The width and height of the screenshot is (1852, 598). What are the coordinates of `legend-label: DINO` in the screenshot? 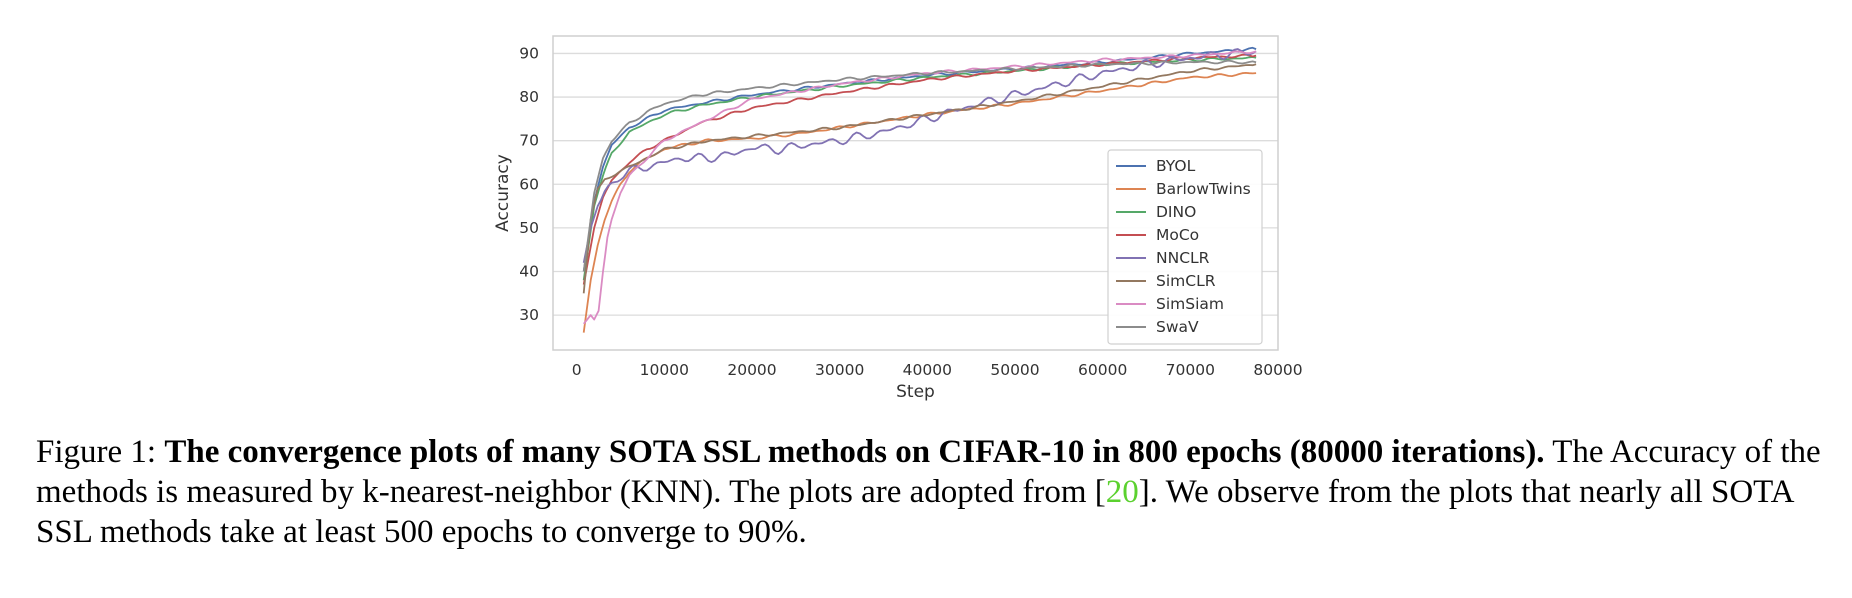 It's located at (1176, 212).